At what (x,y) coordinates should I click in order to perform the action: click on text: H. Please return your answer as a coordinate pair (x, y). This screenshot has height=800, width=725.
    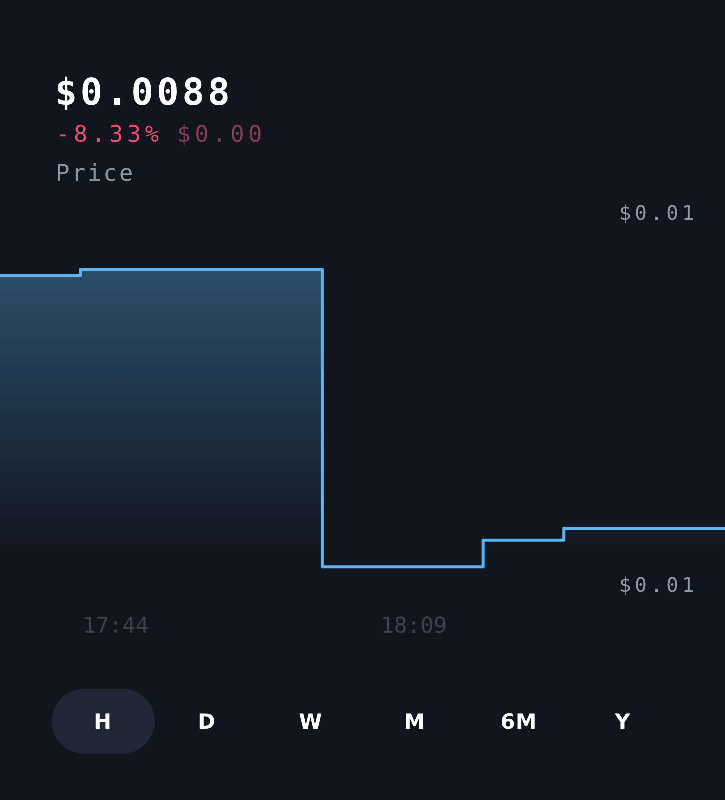
    Looking at the image, I should click on (103, 722).